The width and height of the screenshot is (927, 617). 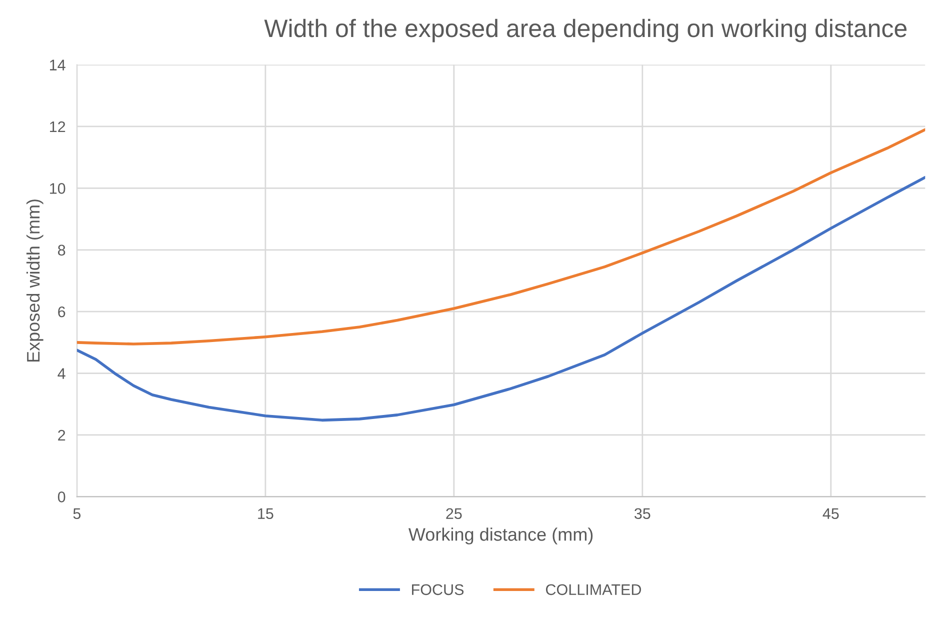 I want to click on x-tick-label: 45, so click(x=830, y=514).